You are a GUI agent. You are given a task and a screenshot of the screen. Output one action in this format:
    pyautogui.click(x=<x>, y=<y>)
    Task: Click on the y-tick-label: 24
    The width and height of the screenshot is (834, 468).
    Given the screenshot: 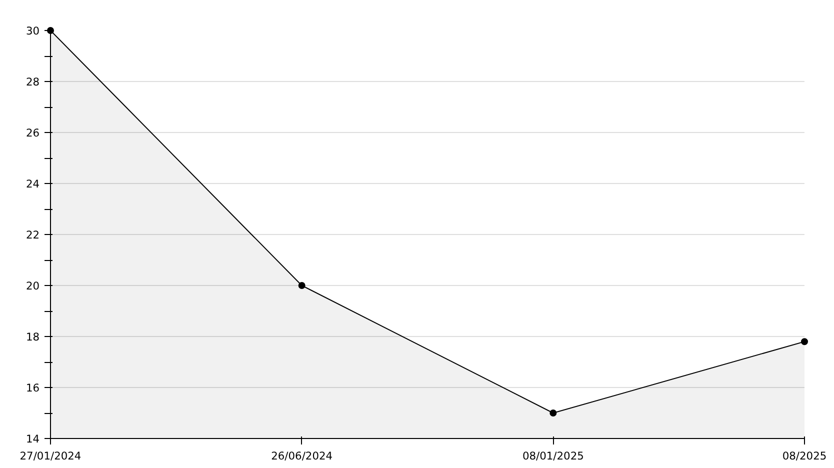 What is the action you would take?
    pyautogui.click(x=33, y=184)
    